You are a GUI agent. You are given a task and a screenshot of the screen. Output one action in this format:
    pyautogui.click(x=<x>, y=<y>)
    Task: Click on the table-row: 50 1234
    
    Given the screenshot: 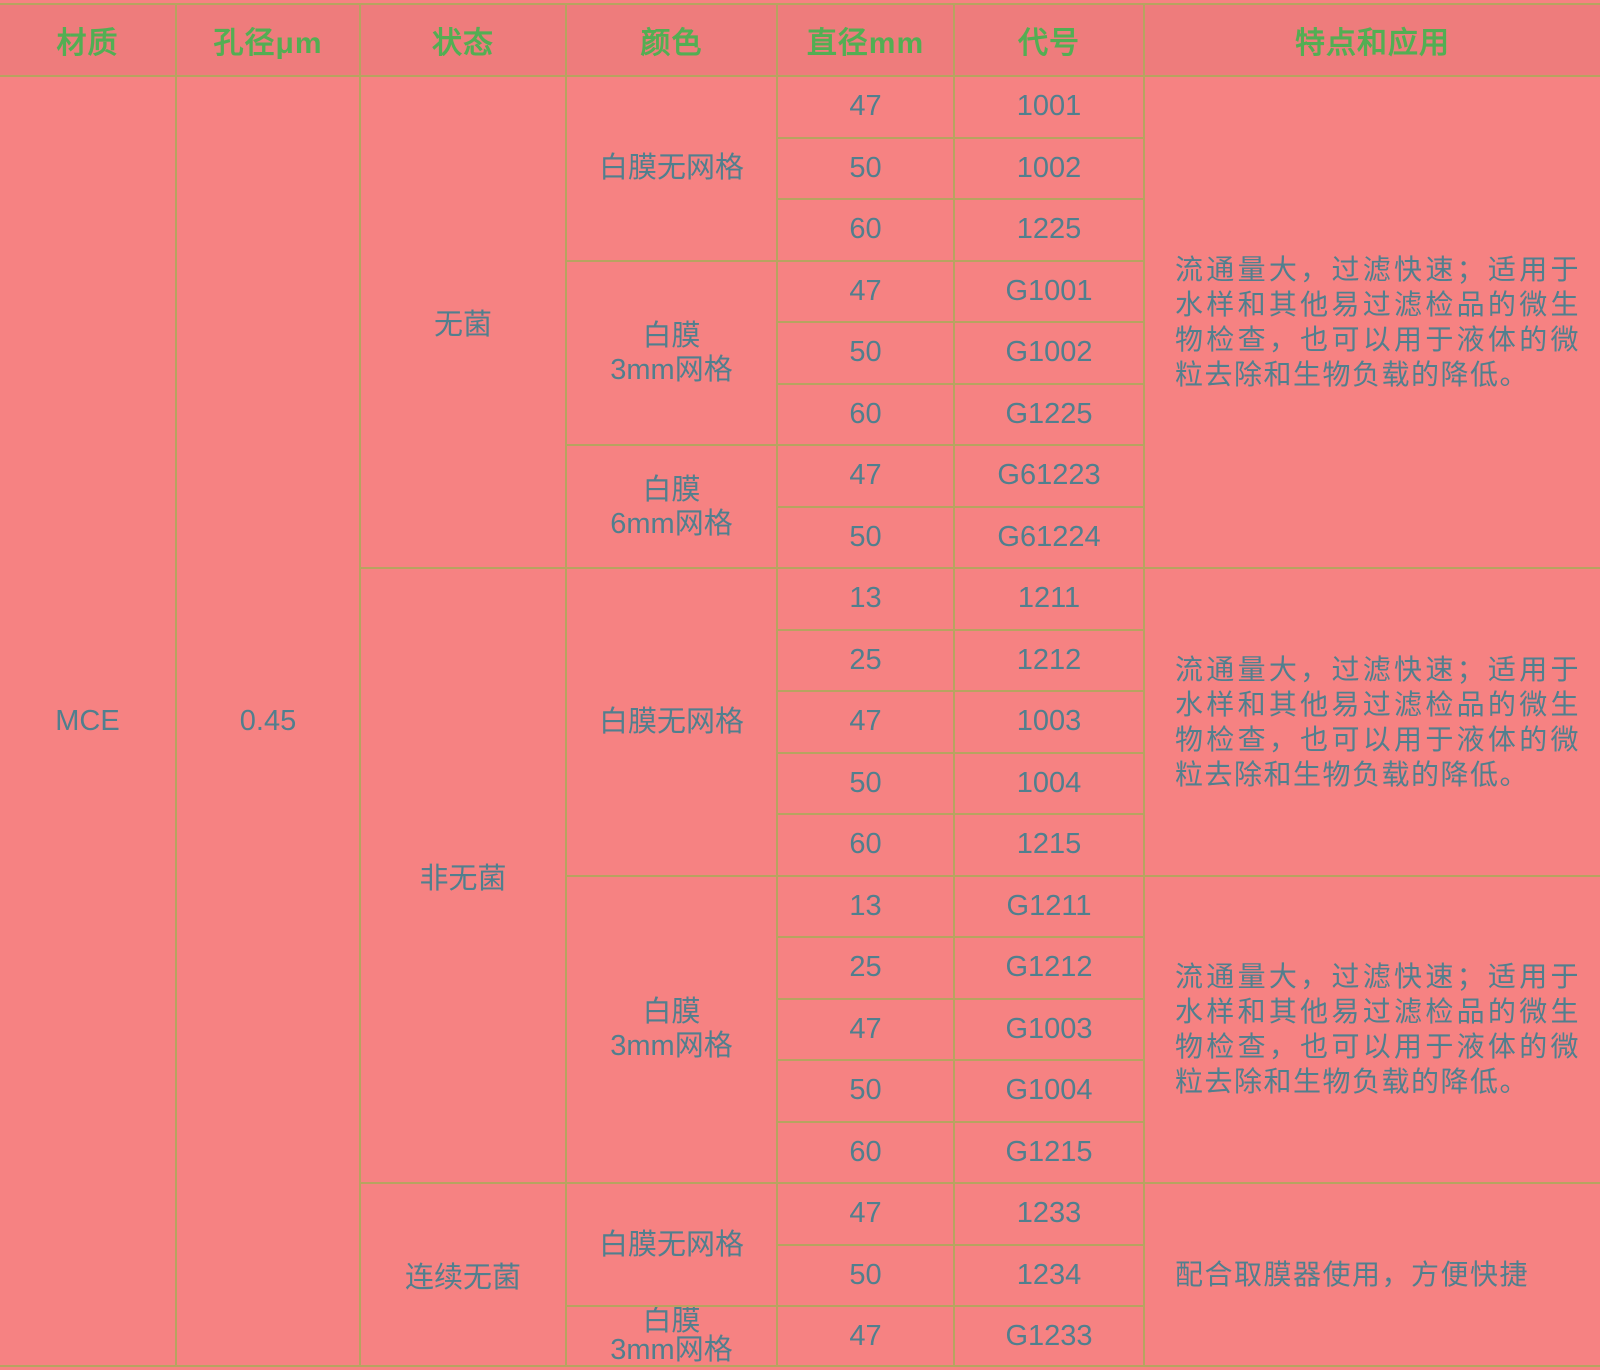 What is the action you would take?
    pyautogui.click(x=800, y=1275)
    